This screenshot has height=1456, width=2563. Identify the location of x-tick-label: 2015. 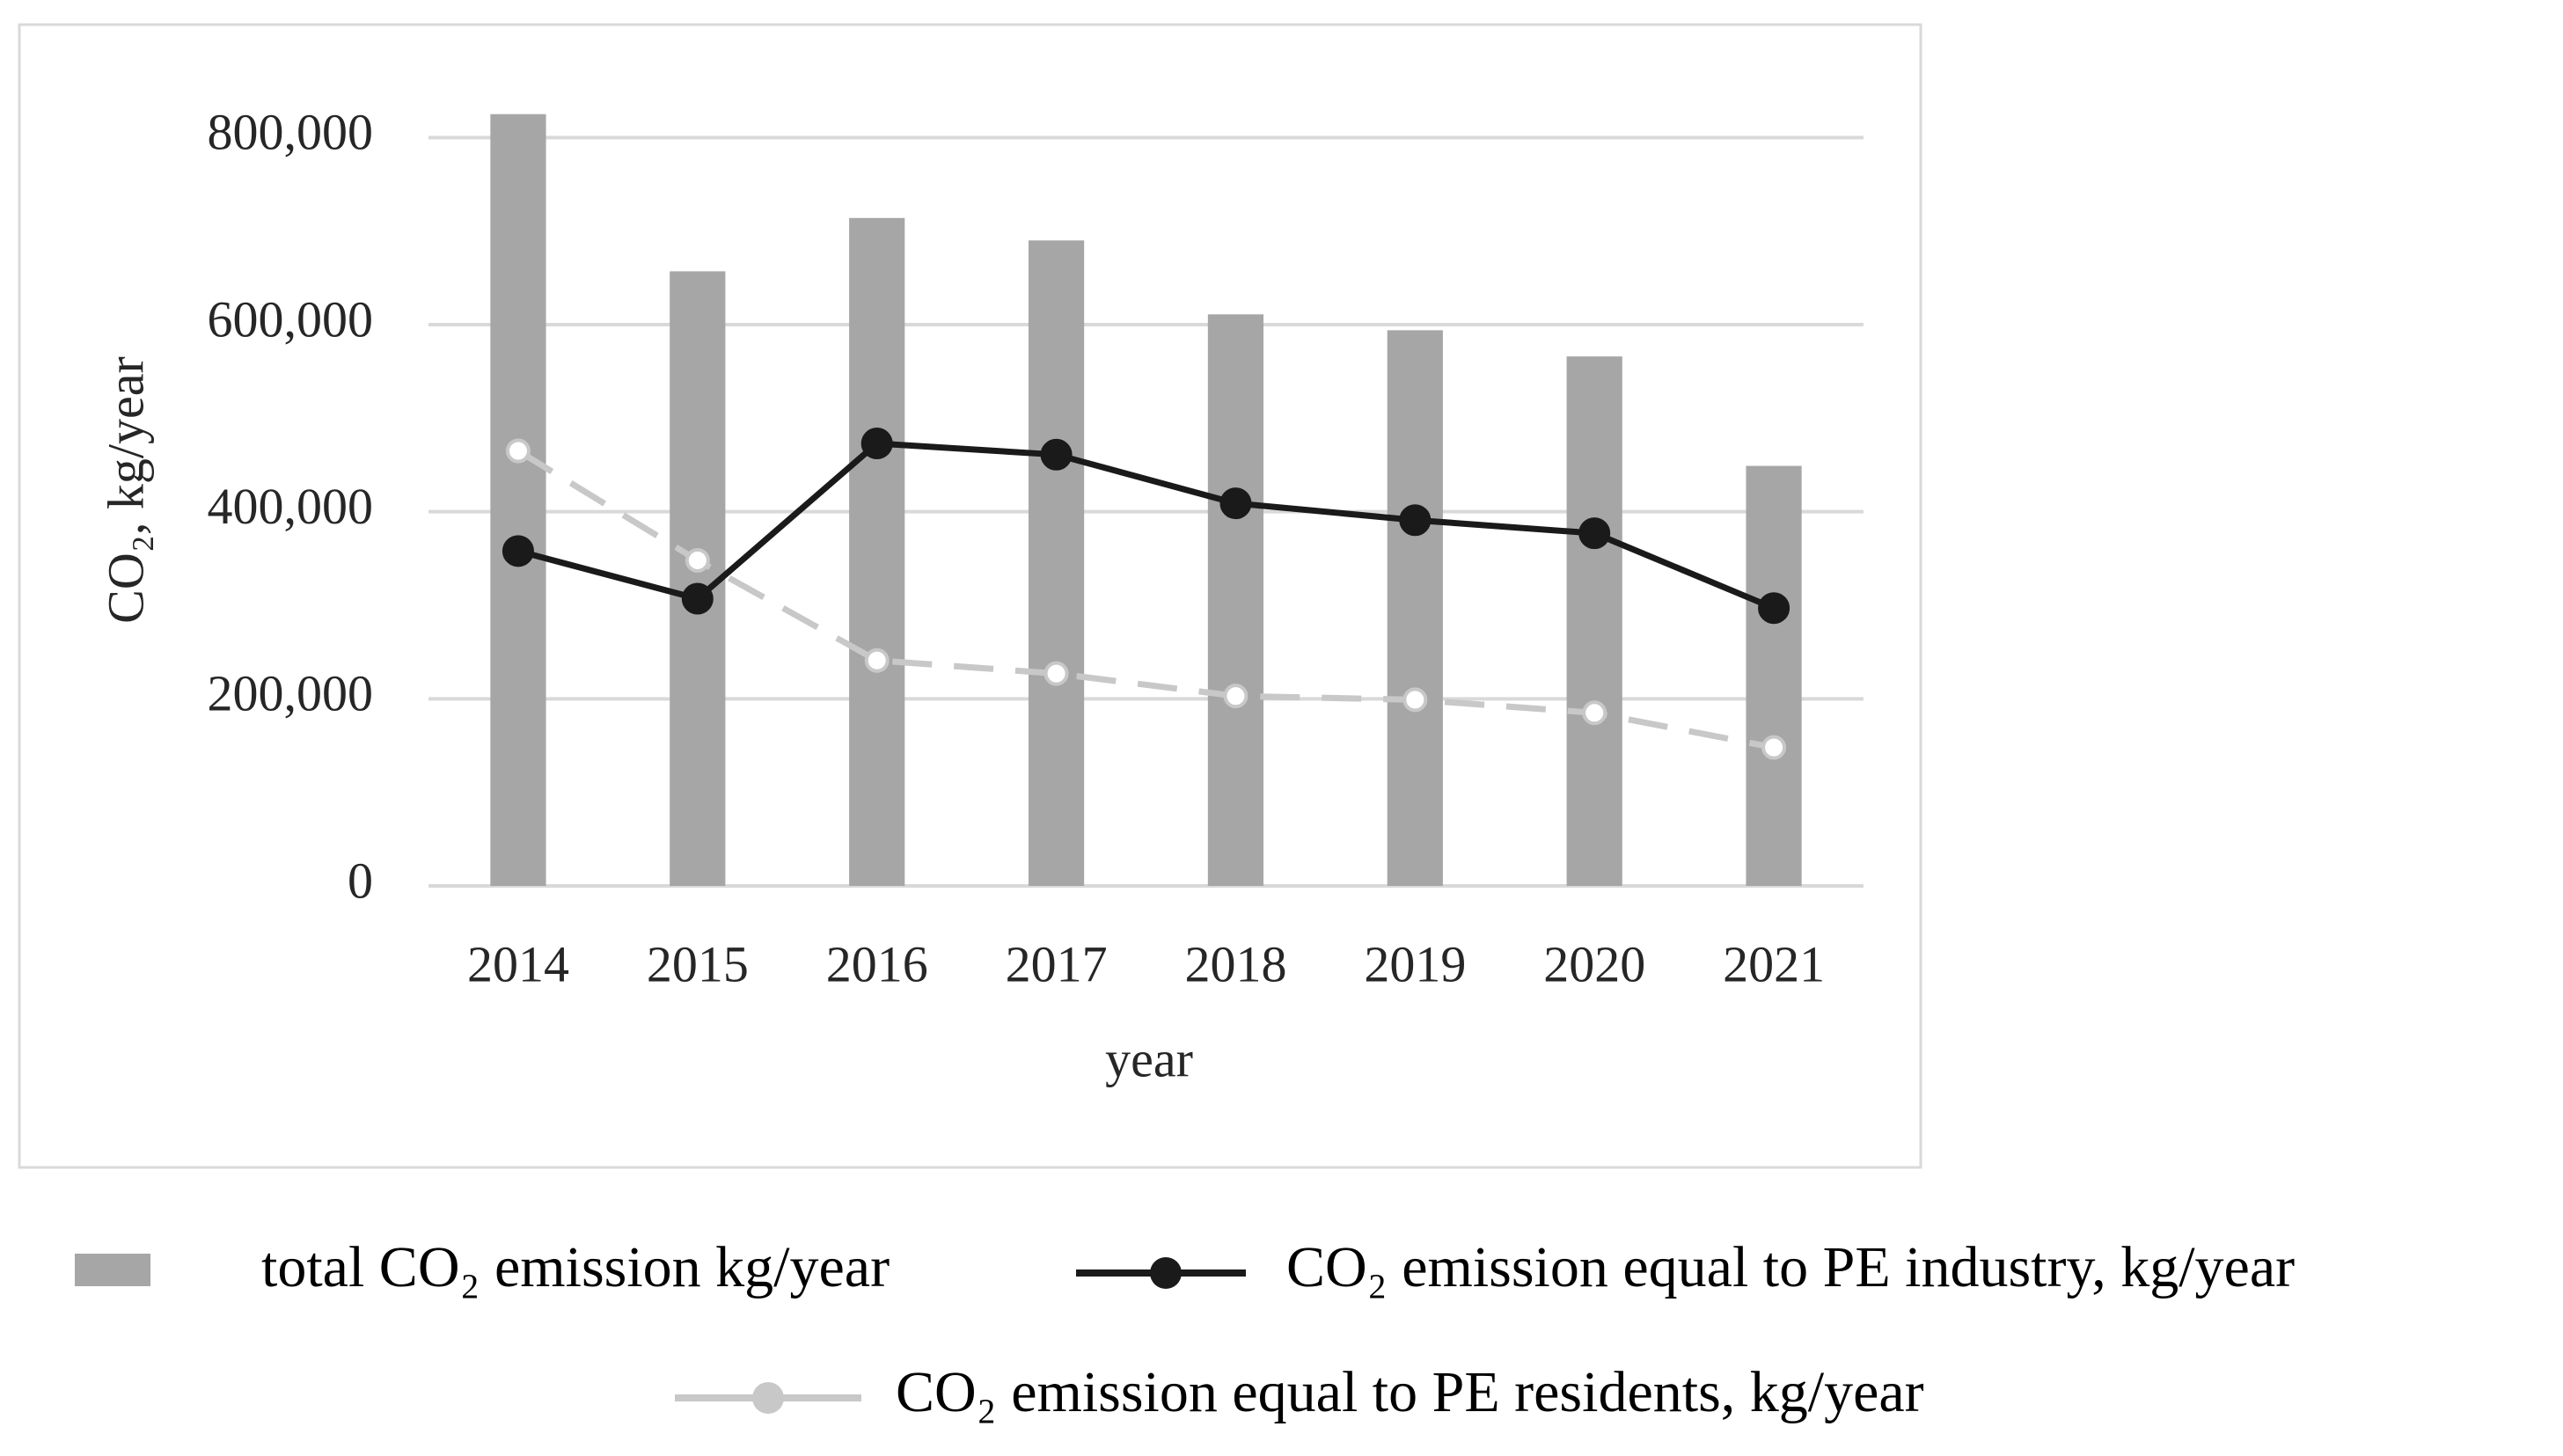
(698, 963).